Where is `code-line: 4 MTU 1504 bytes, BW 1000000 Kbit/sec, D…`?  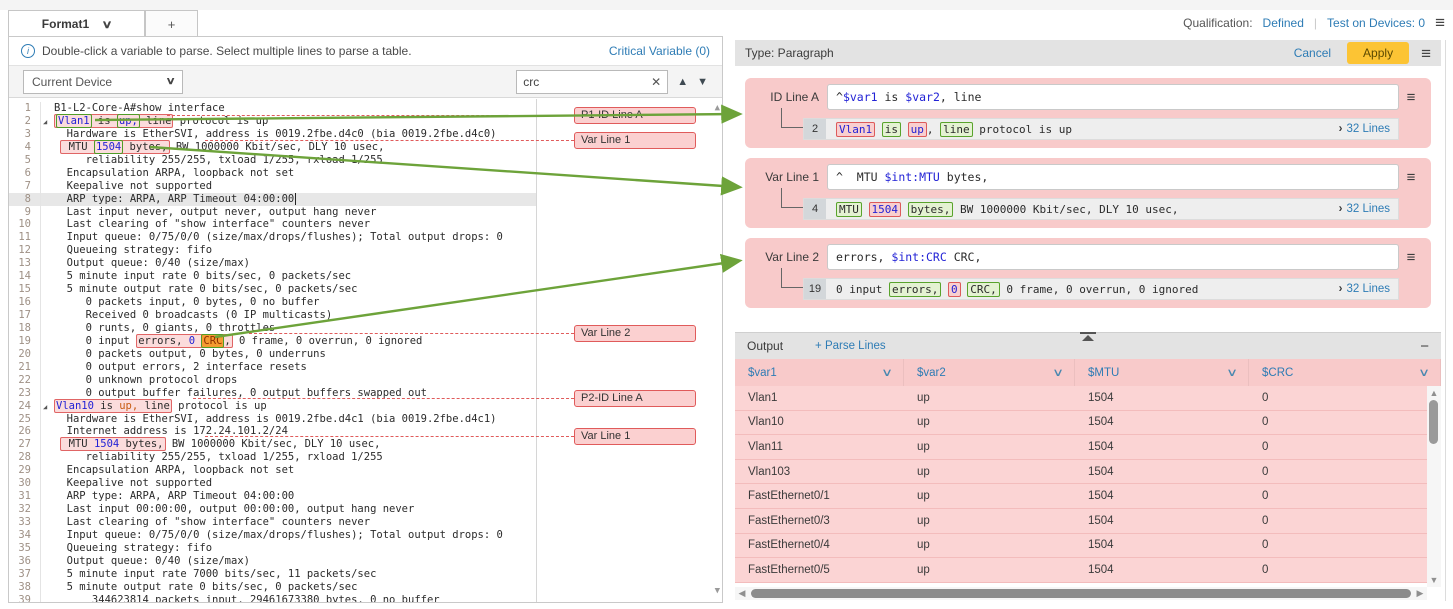 code-line: 4 MTU 1504 bytes, BW 1000000 Kbit/sec, D… is located at coordinates (272, 146).